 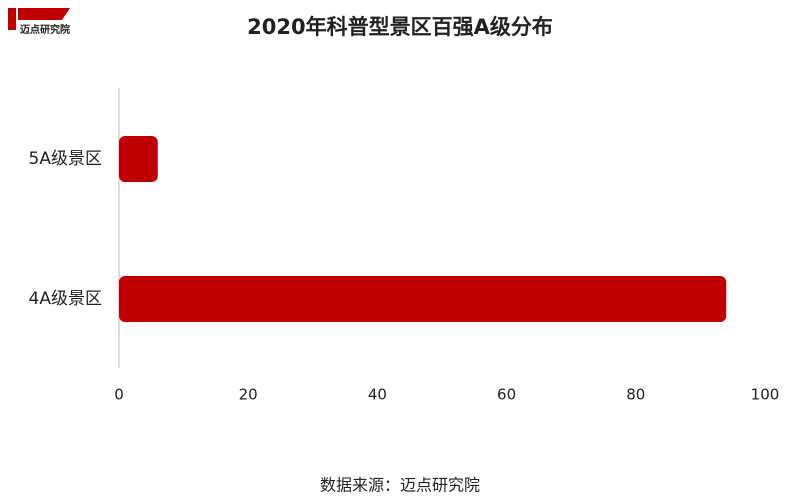 What do you see at coordinates (44, 14) in the screenshot?
I see `logo-banner` at bounding box center [44, 14].